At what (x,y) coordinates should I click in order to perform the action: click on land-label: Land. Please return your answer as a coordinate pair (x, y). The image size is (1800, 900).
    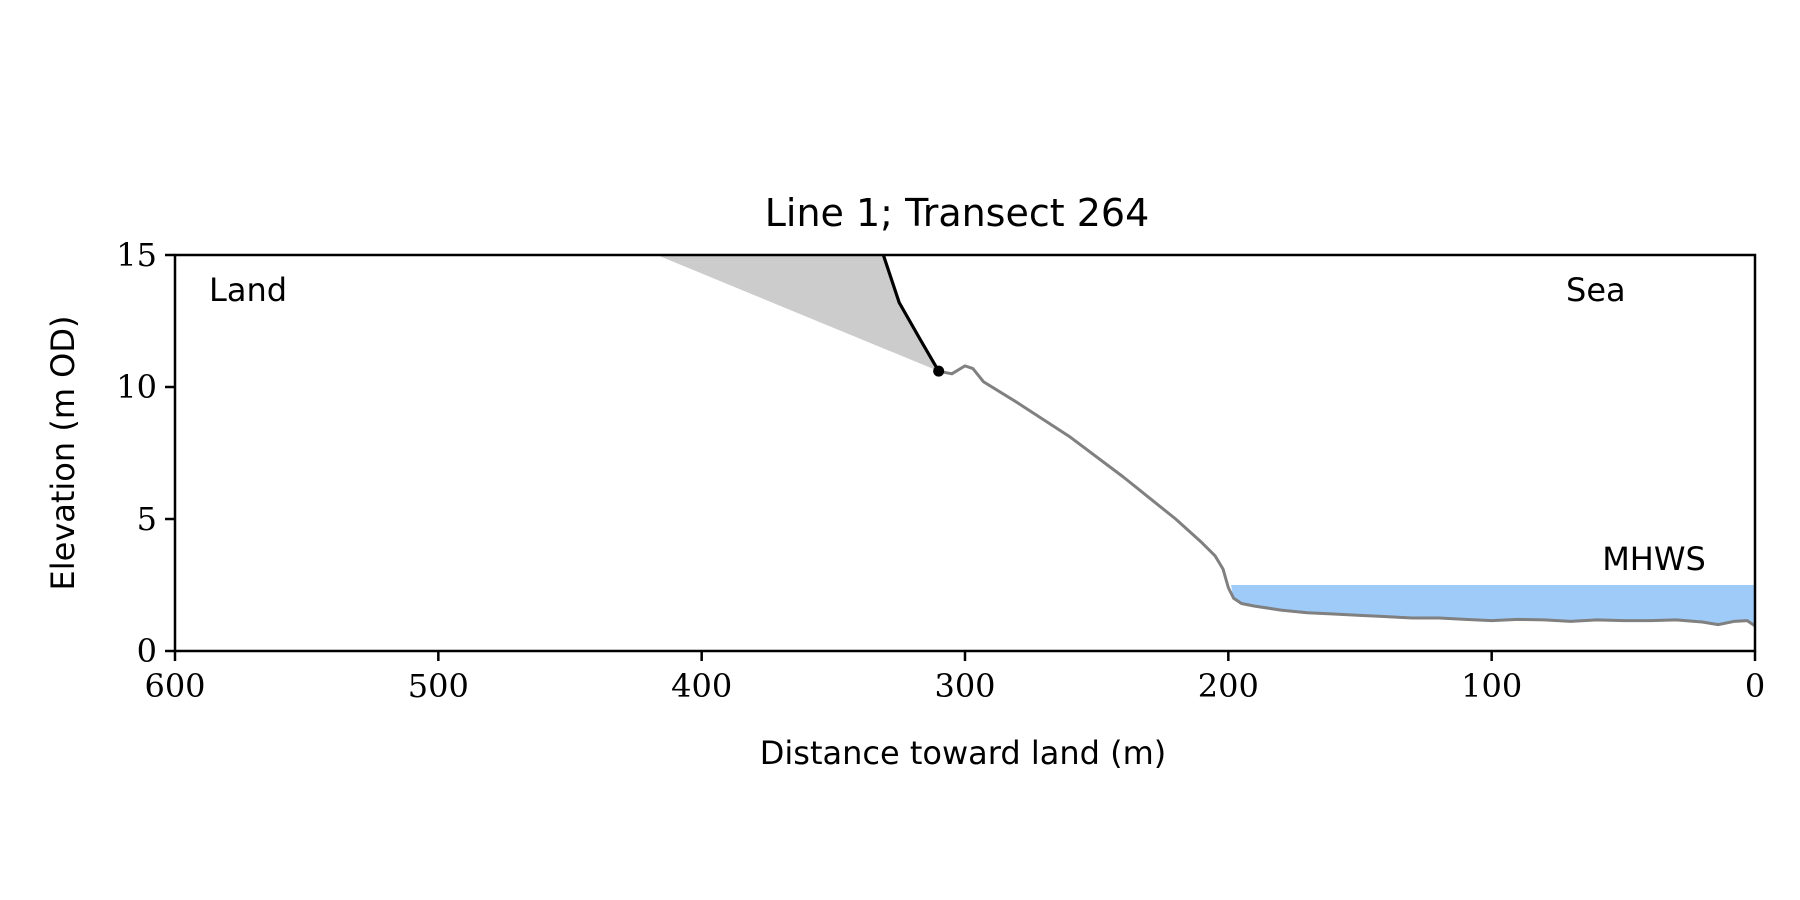
    Looking at the image, I should click on (248, 290).